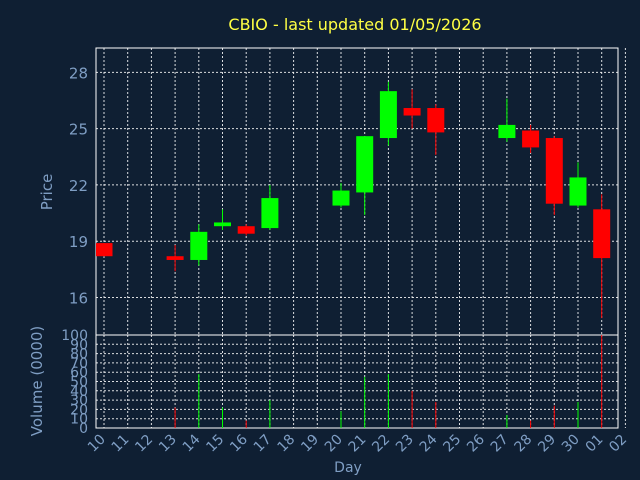 The height and width of the screenshot is (480, 640). Describe the element at coordinates (79, 401) in the screenshot. I see `volume-tick-label: 30` at that location.